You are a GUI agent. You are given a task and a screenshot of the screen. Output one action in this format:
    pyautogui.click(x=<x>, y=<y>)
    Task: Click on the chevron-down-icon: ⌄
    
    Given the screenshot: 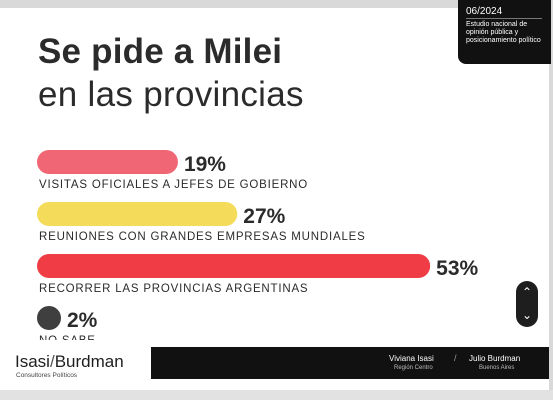 What is the action you would take?
    pyautogui.click(x=527, y=315)
    